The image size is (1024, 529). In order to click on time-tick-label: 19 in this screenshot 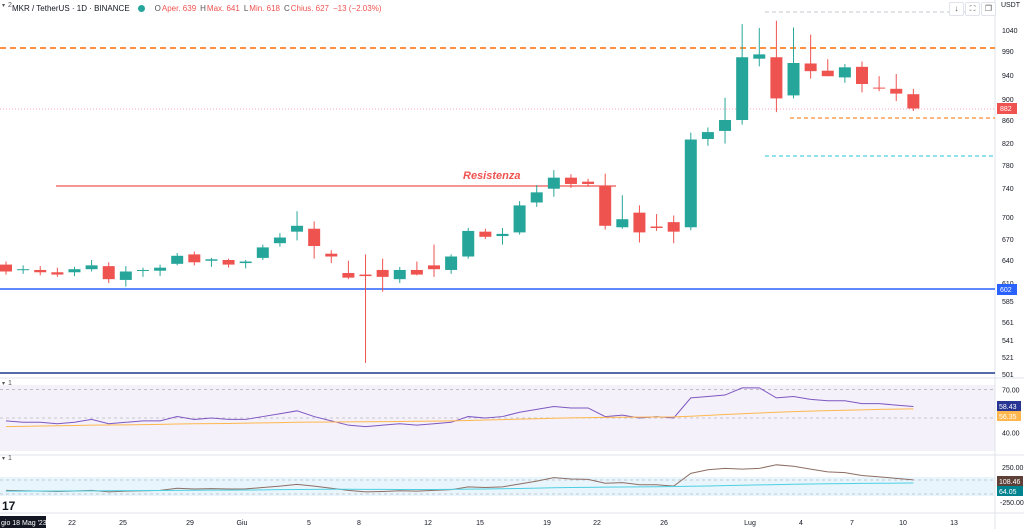, I will do `click(547, 523)`.